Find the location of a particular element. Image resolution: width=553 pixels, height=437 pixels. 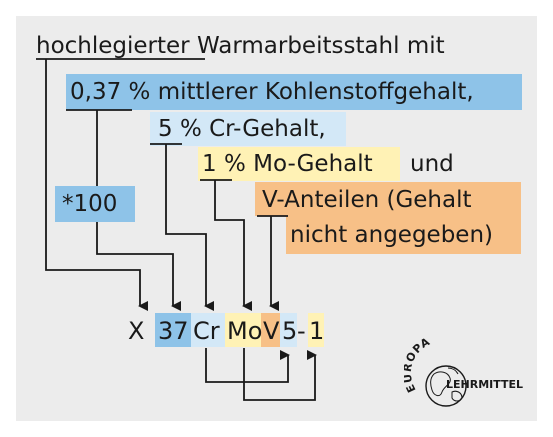

vanadium-text-1: V-Anteilen (Gehalt is located at coordinates (367, 200).